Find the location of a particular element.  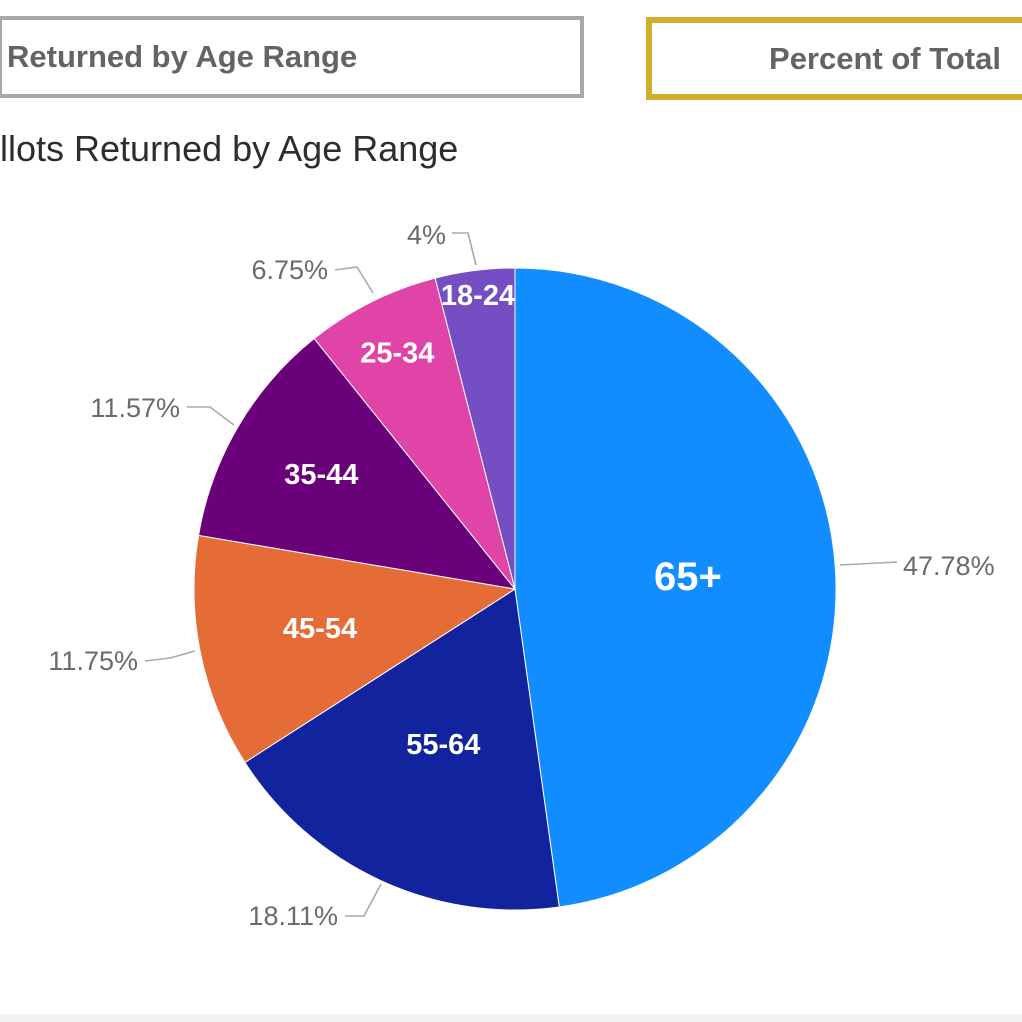

toggle-button-percent-of-total: Percent of Total is located at coordinates (834, 58).